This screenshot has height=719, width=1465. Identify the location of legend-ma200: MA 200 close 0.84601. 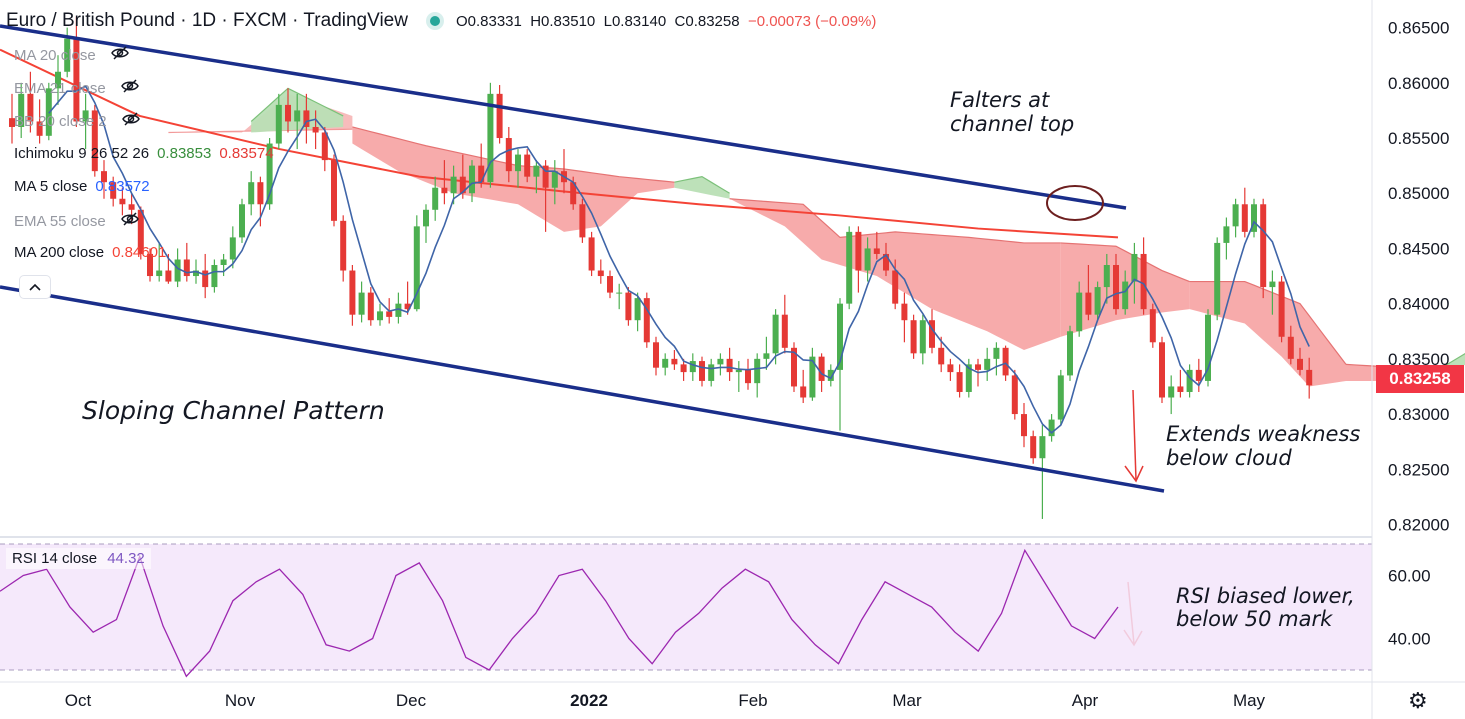
(90, 252).